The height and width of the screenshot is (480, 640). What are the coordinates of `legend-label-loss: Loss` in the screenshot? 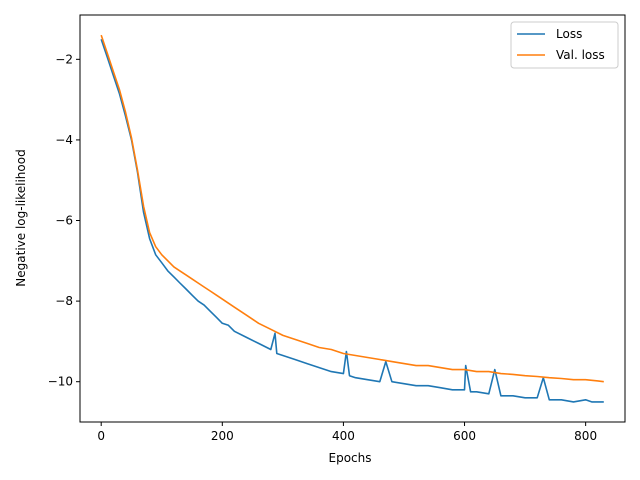 It's located at (569, 34).